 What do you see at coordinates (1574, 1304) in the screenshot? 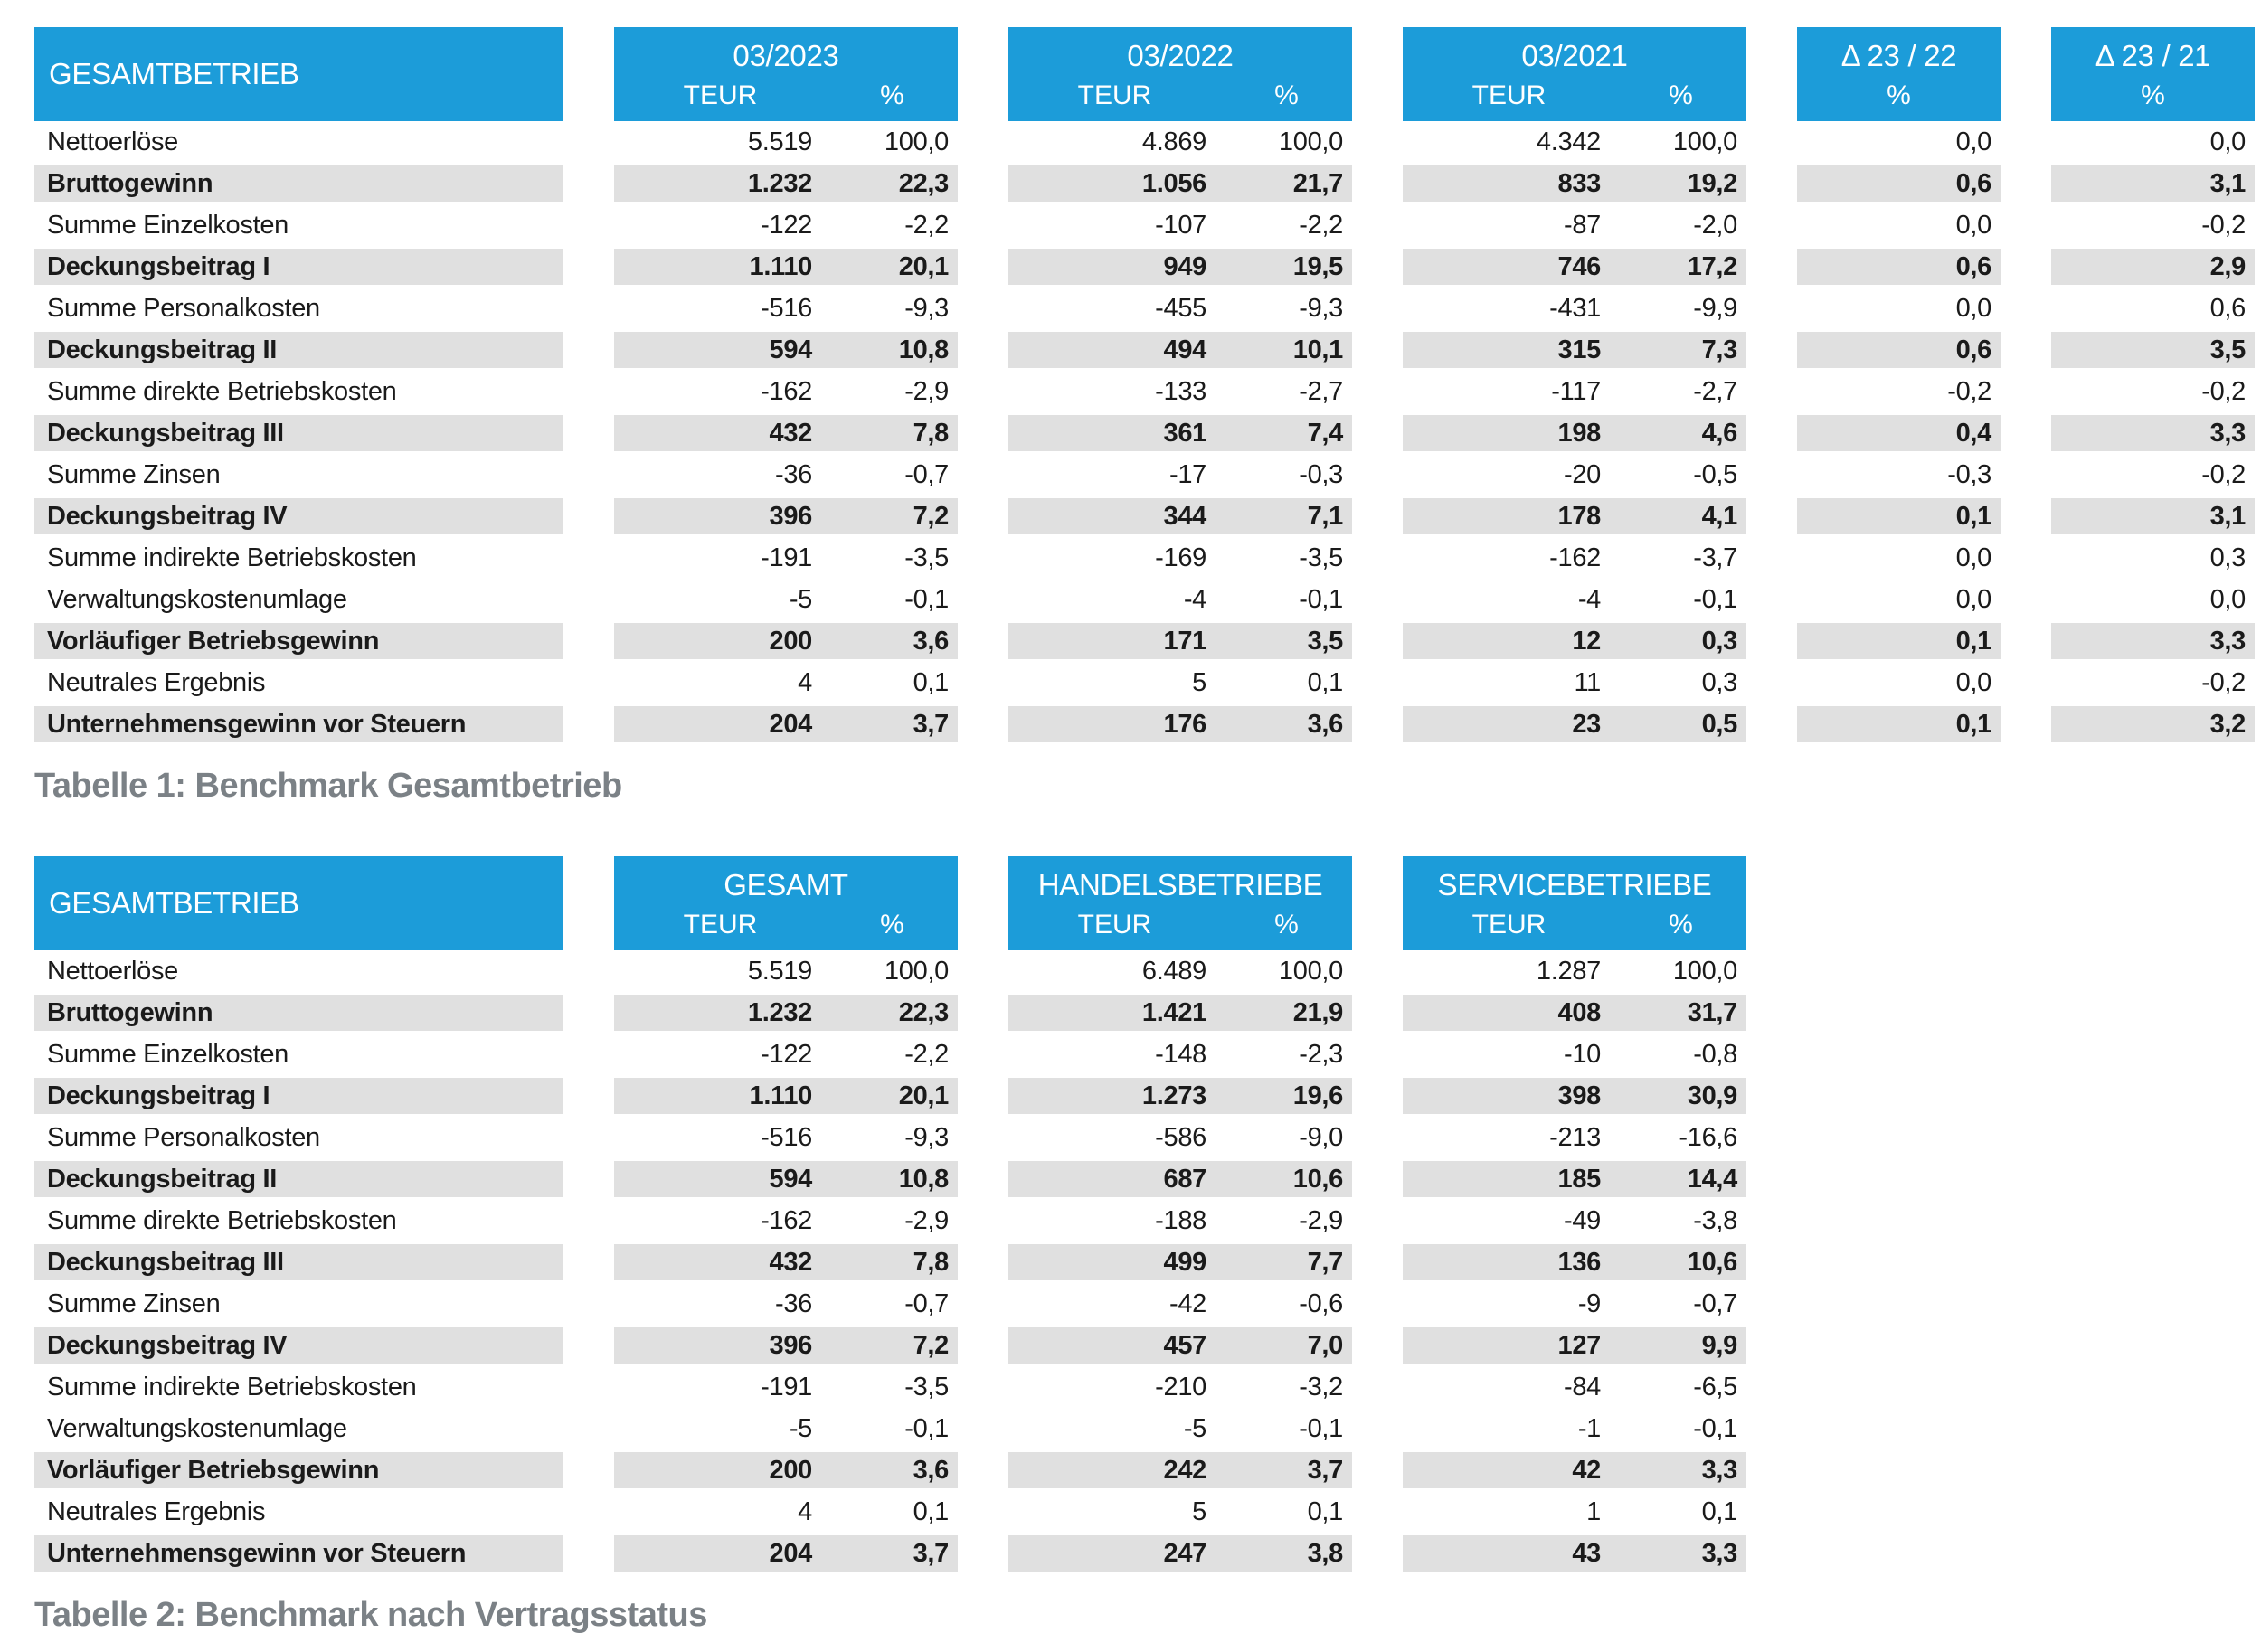
I see `value-group: -9 -0,7` at bounding box center [1574, 1304].